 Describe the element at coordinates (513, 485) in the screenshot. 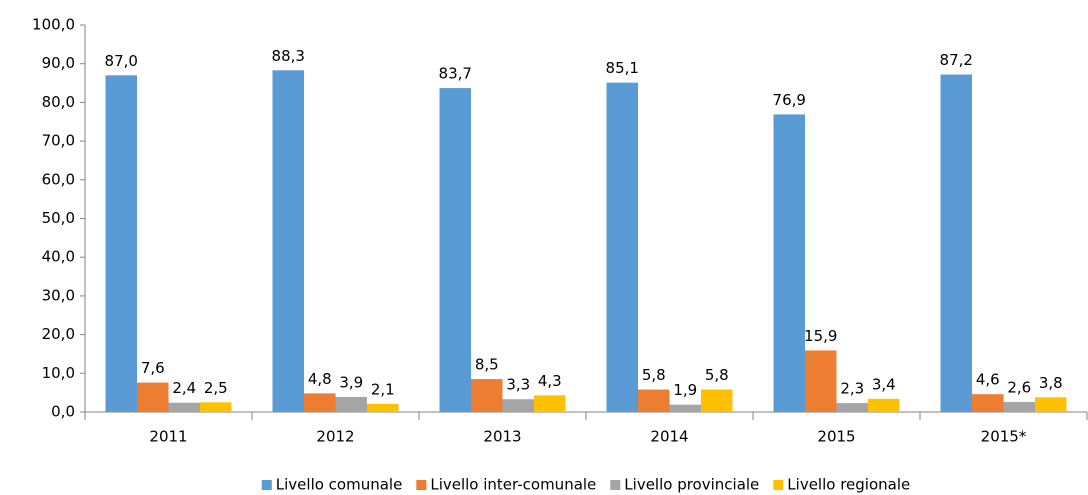

I see `legend-label: Livello inter-comunale` at that location.